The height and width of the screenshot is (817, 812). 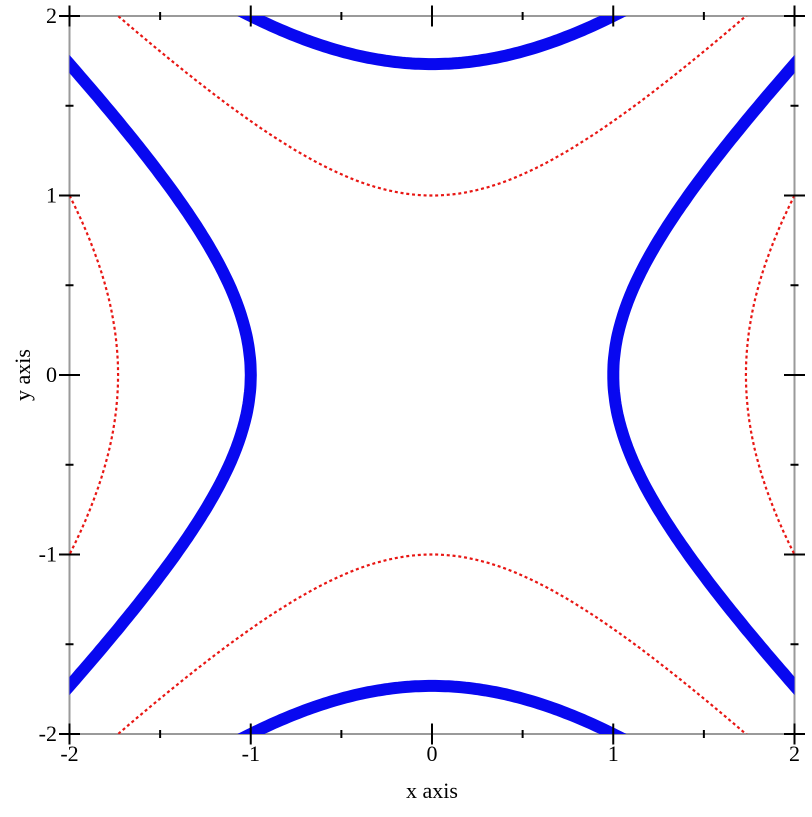 What do you see at coordinates (51, 195) in the screenshot?
I see `y-tick-label-1: 1` at bounding box center [51, 195].